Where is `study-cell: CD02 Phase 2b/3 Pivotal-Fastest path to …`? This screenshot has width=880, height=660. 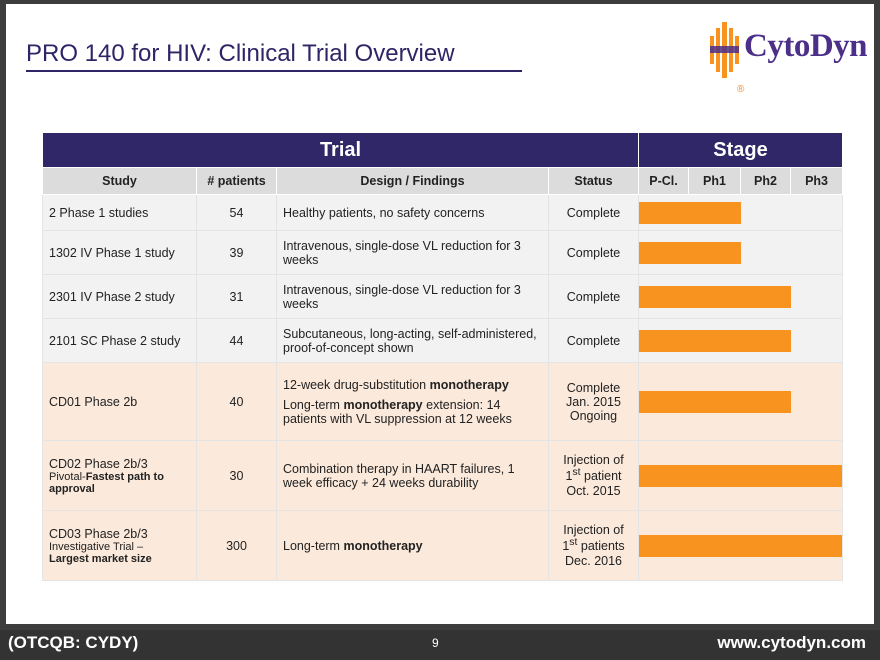 study-cell: CD02 Phase 2b/3 Pivotal-Fastest path to … is located at coordinates (119, 475).